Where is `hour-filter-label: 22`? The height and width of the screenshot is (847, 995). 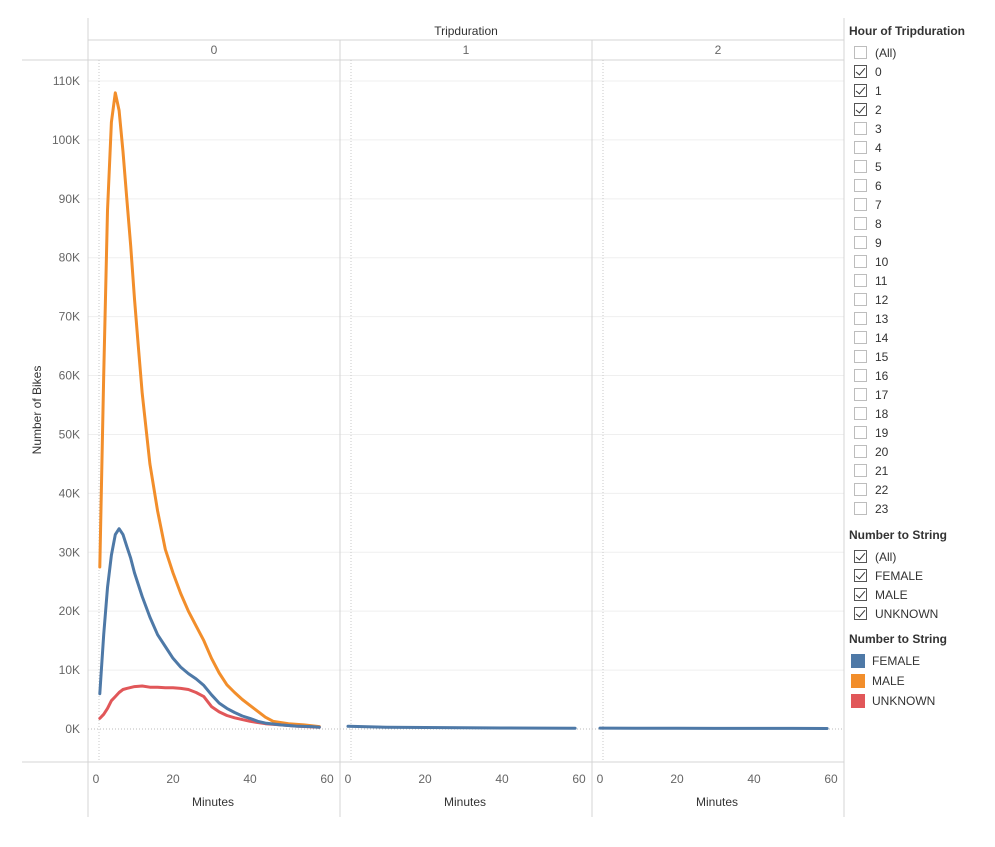 hour-filter-label: 22 is located at coordinates (882, 489).